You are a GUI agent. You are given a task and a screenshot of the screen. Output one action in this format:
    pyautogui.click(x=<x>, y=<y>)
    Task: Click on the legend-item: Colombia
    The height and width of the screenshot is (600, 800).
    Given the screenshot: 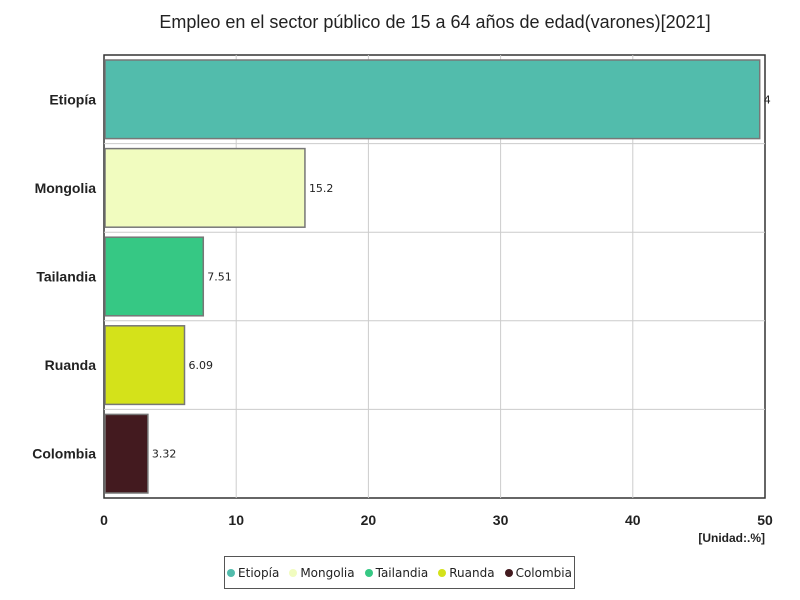 What is the action you would take?
    pyautogui.click(x=538, y=572)
    